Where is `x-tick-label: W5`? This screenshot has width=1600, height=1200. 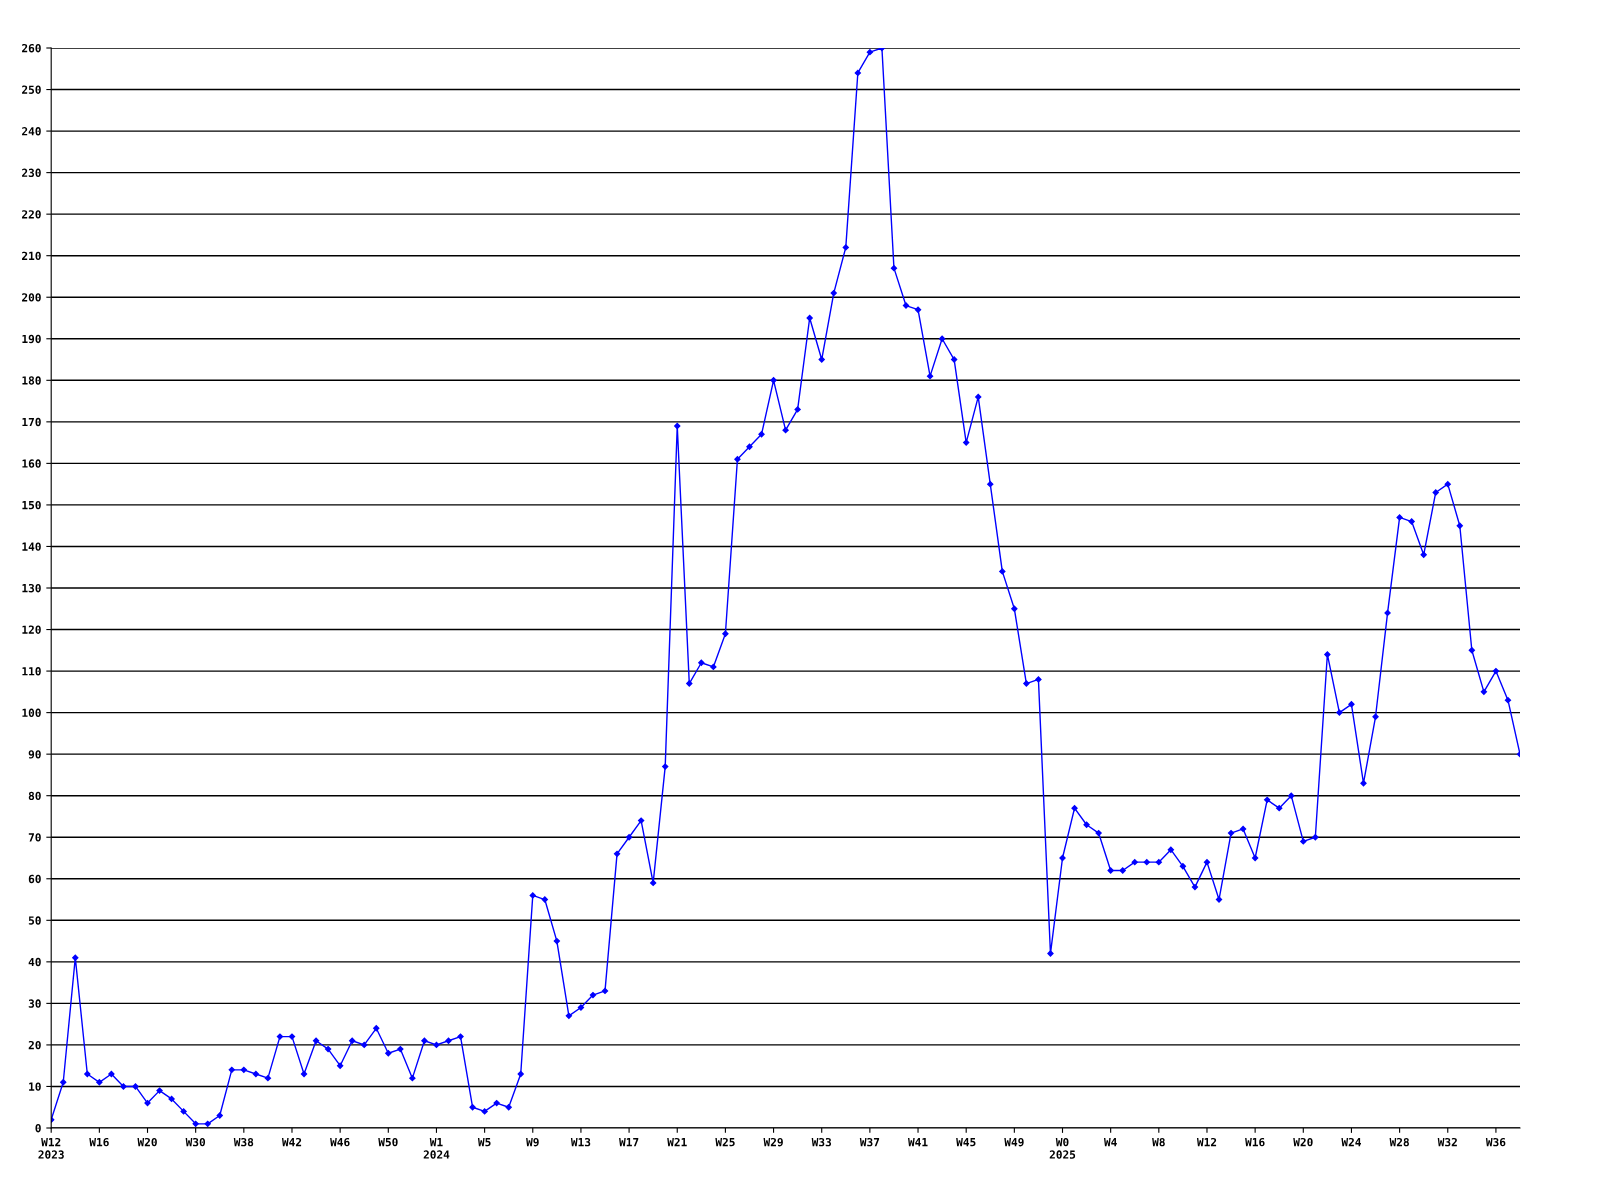 x-tick-label: W5 is located at coordinates (484, 1142).